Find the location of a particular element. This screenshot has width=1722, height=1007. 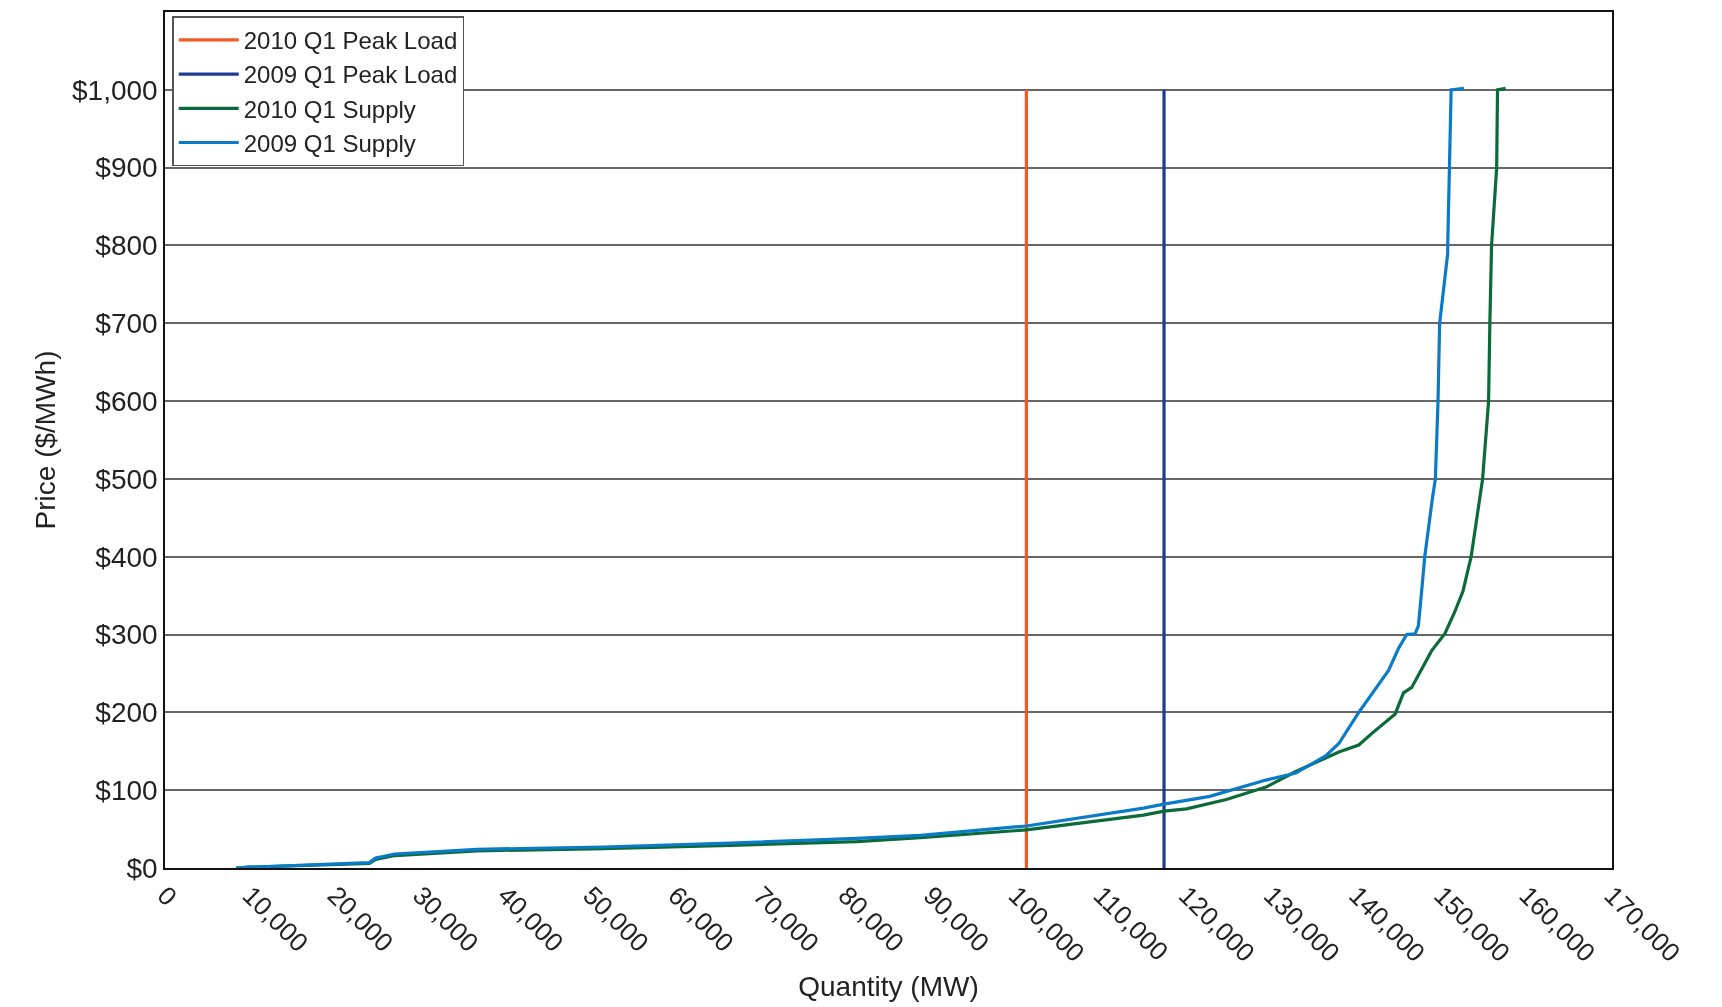

legend-label: 2010 Q1 Supply is located at coordinates (329, 109).